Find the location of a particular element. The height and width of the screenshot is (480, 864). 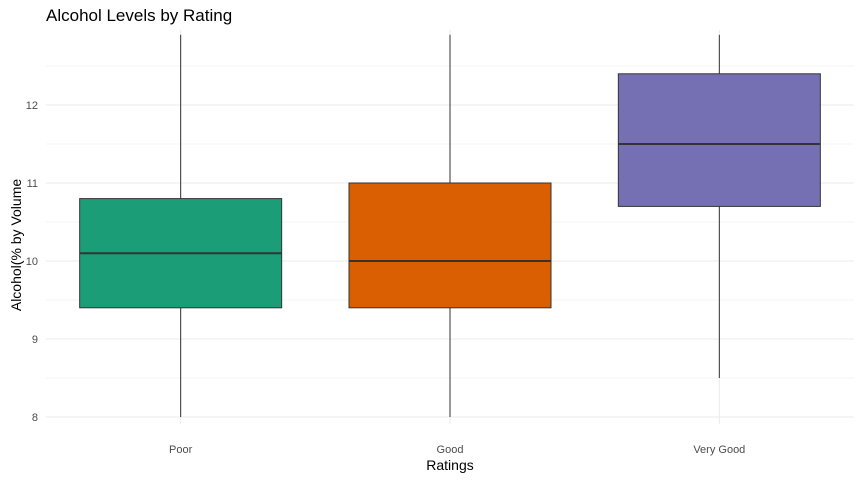

x-tick-label: Good is located at coordinates (450, 450).